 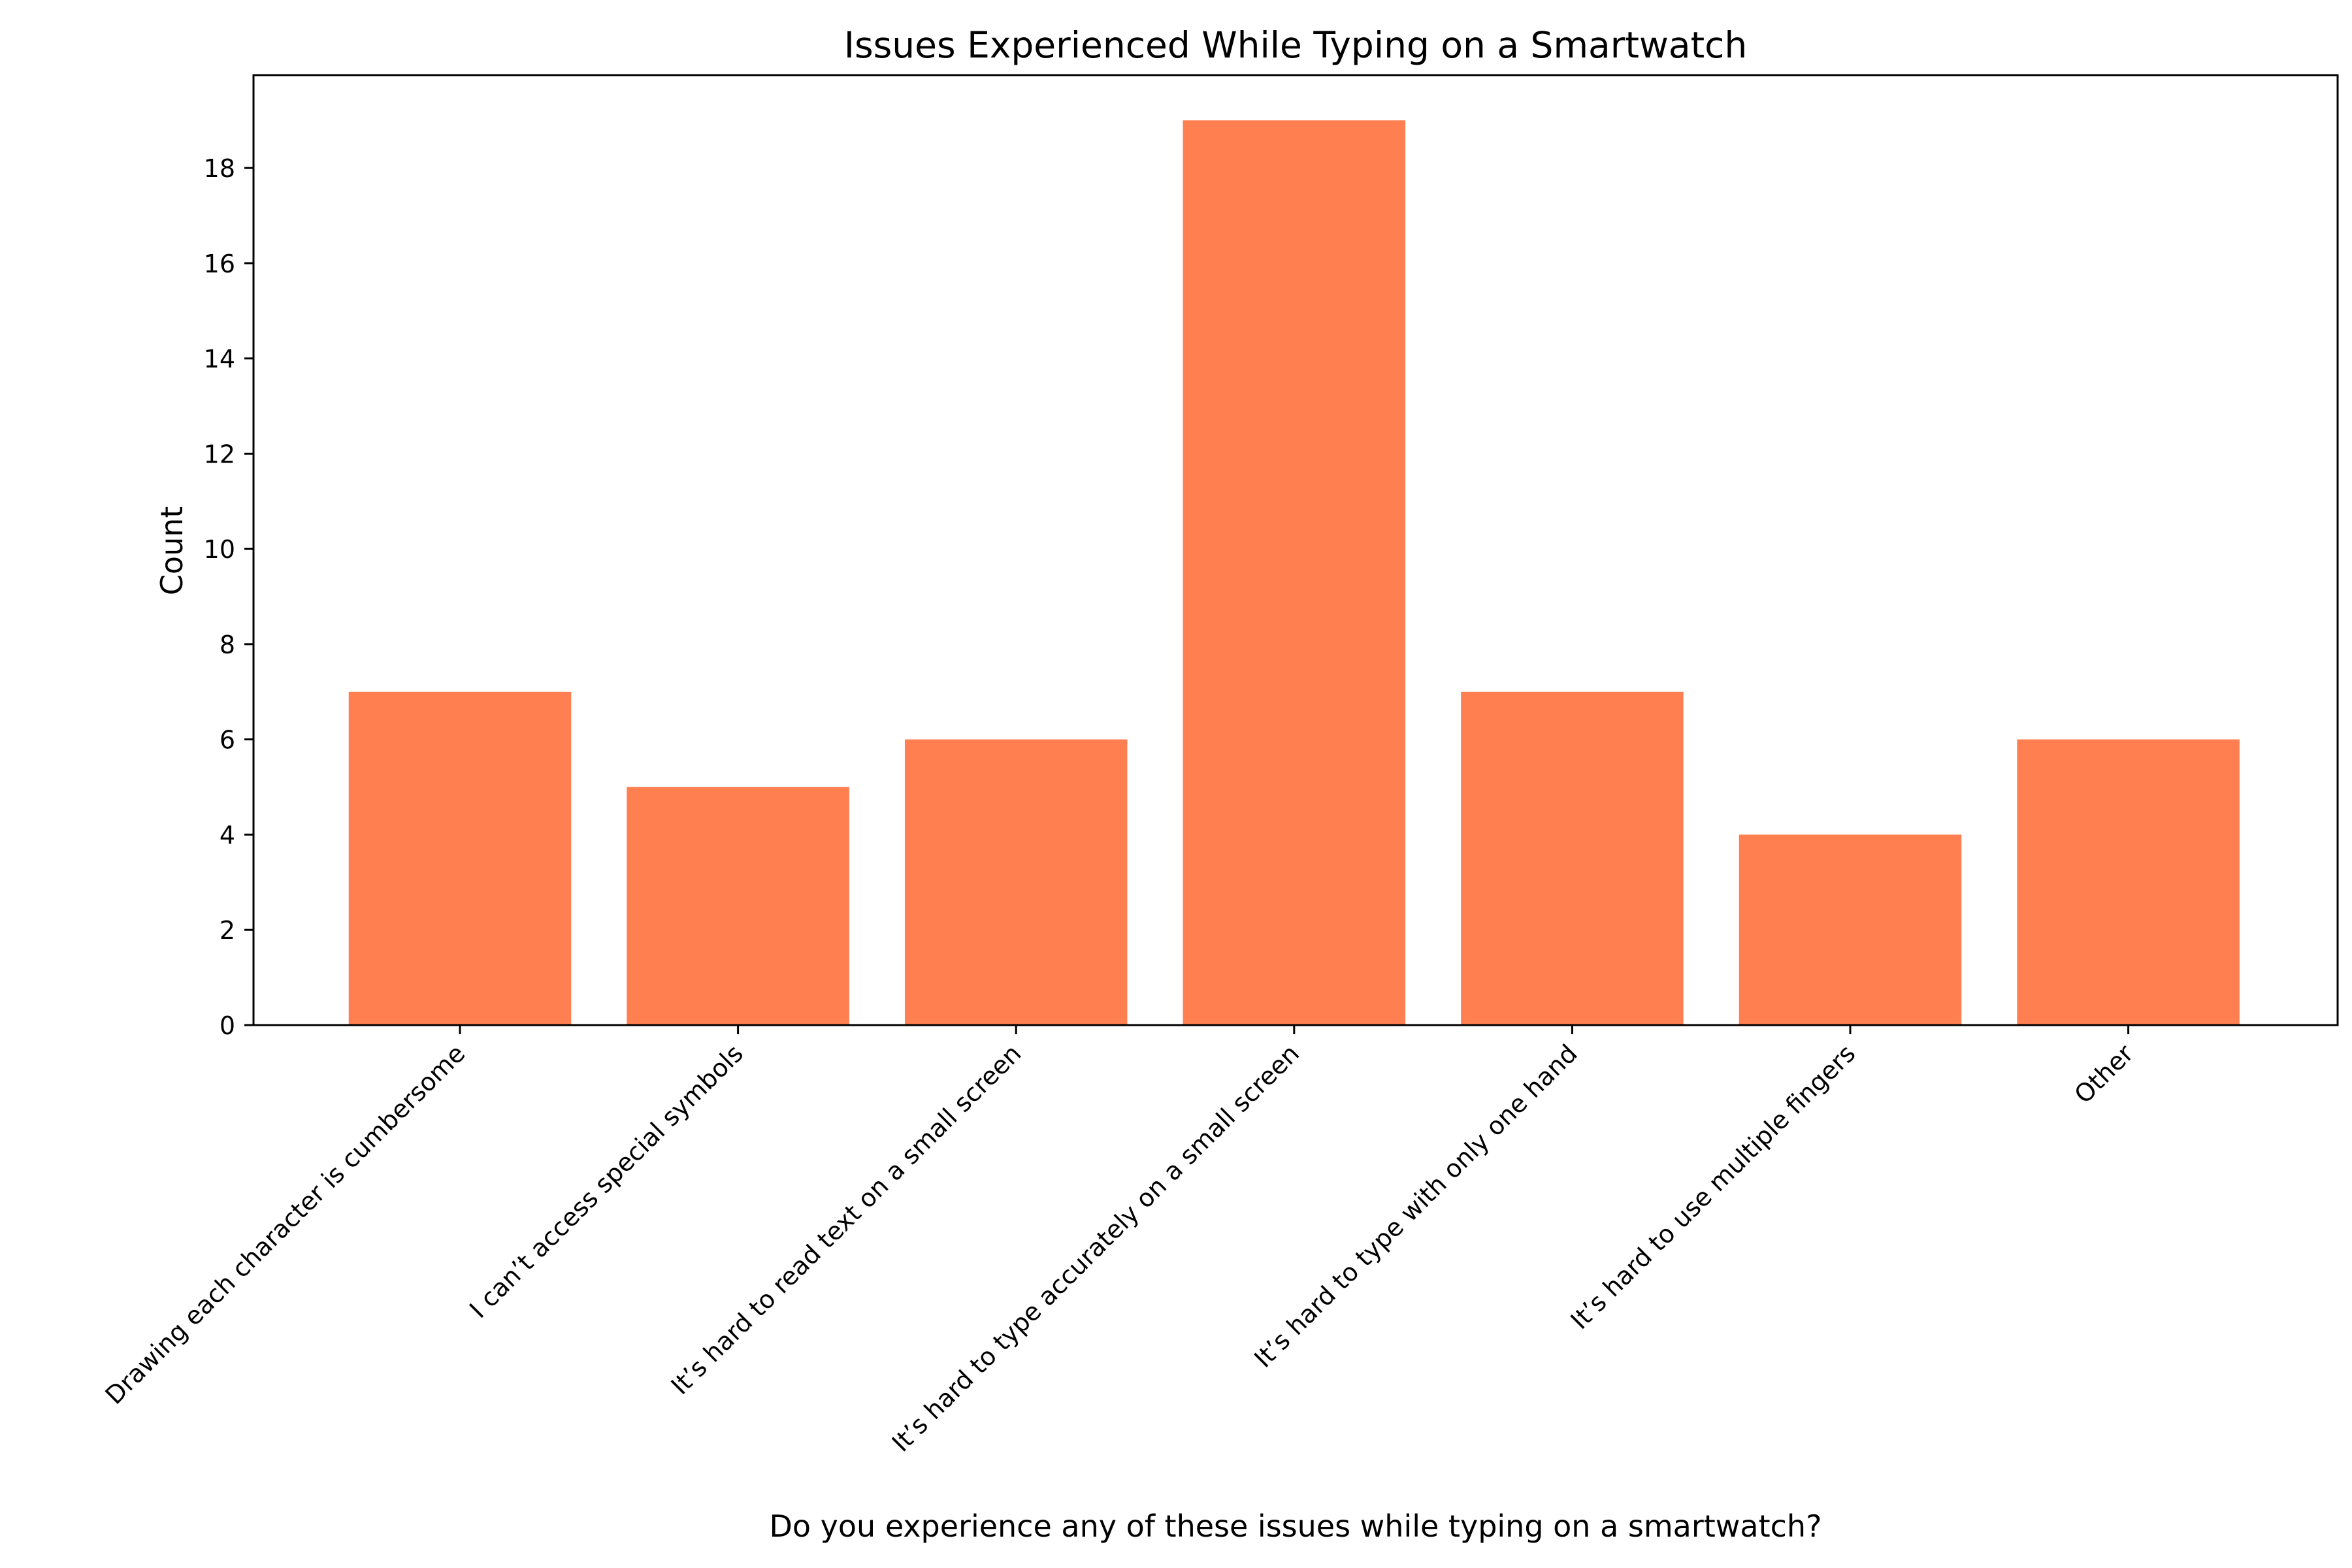 I want to click on x-tick-label: It’s hard to read text on a small screen, so click(x=846, y=1219).